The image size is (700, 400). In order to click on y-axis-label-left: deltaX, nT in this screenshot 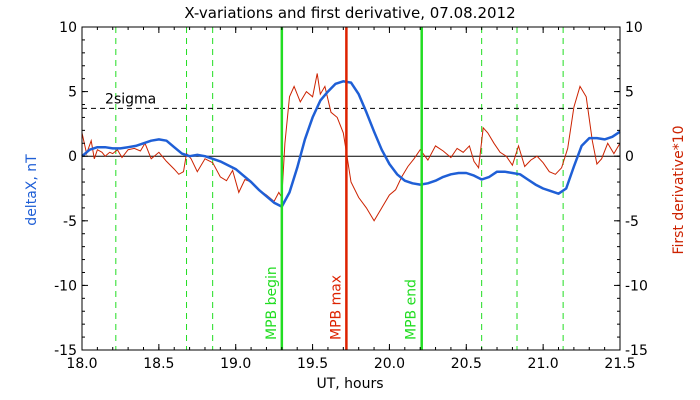, I will do `click(32, 190)`.